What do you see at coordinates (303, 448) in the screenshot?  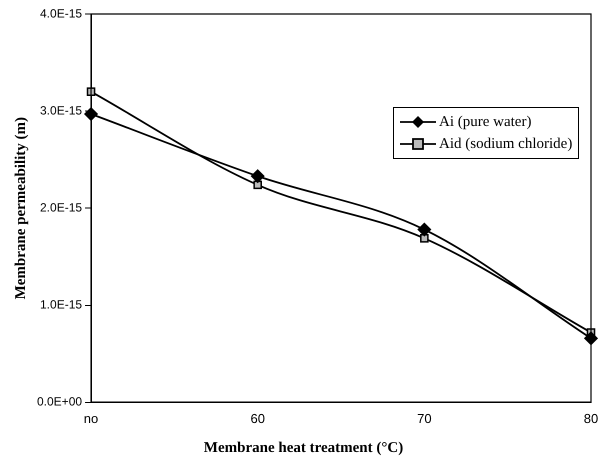 I see `x-axis-title: Membrane heat treatment (°C)` at bounding box center [303, 448].